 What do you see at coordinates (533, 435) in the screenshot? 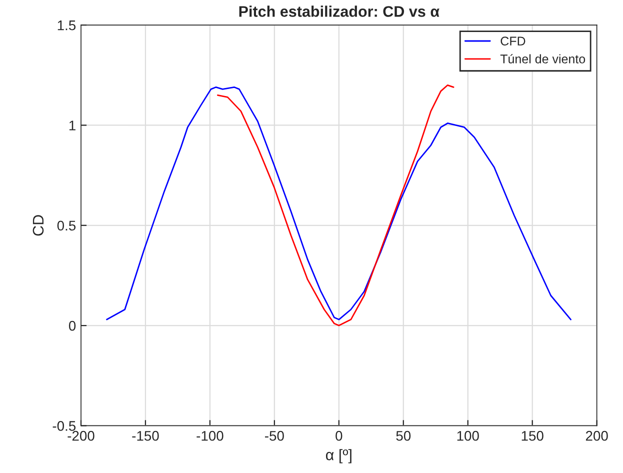
I see `x-tick-label: 150` at bounding box center [533, 435].